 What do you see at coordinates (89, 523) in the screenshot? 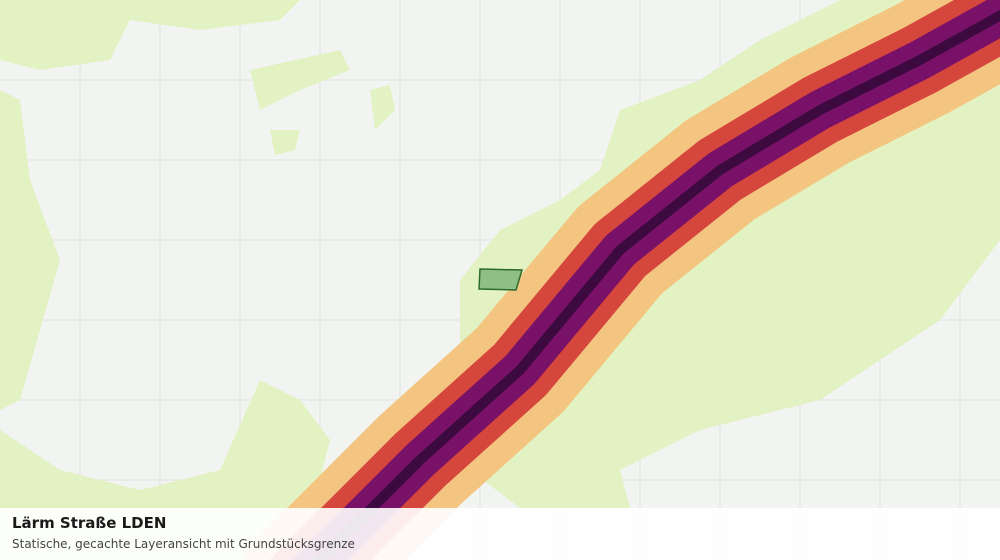
I see `map-title: Lärm Straße LDEN` at bounding box center [89, 523].